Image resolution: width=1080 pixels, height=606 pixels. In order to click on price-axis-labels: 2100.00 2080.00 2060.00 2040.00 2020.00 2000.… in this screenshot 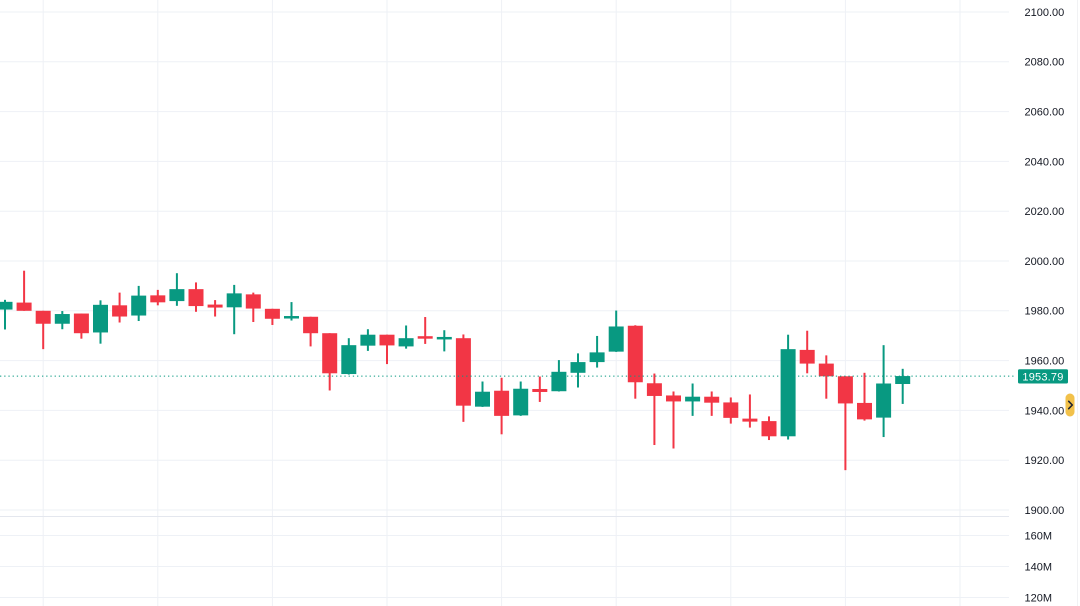, I will do `click(1045, 262)`.